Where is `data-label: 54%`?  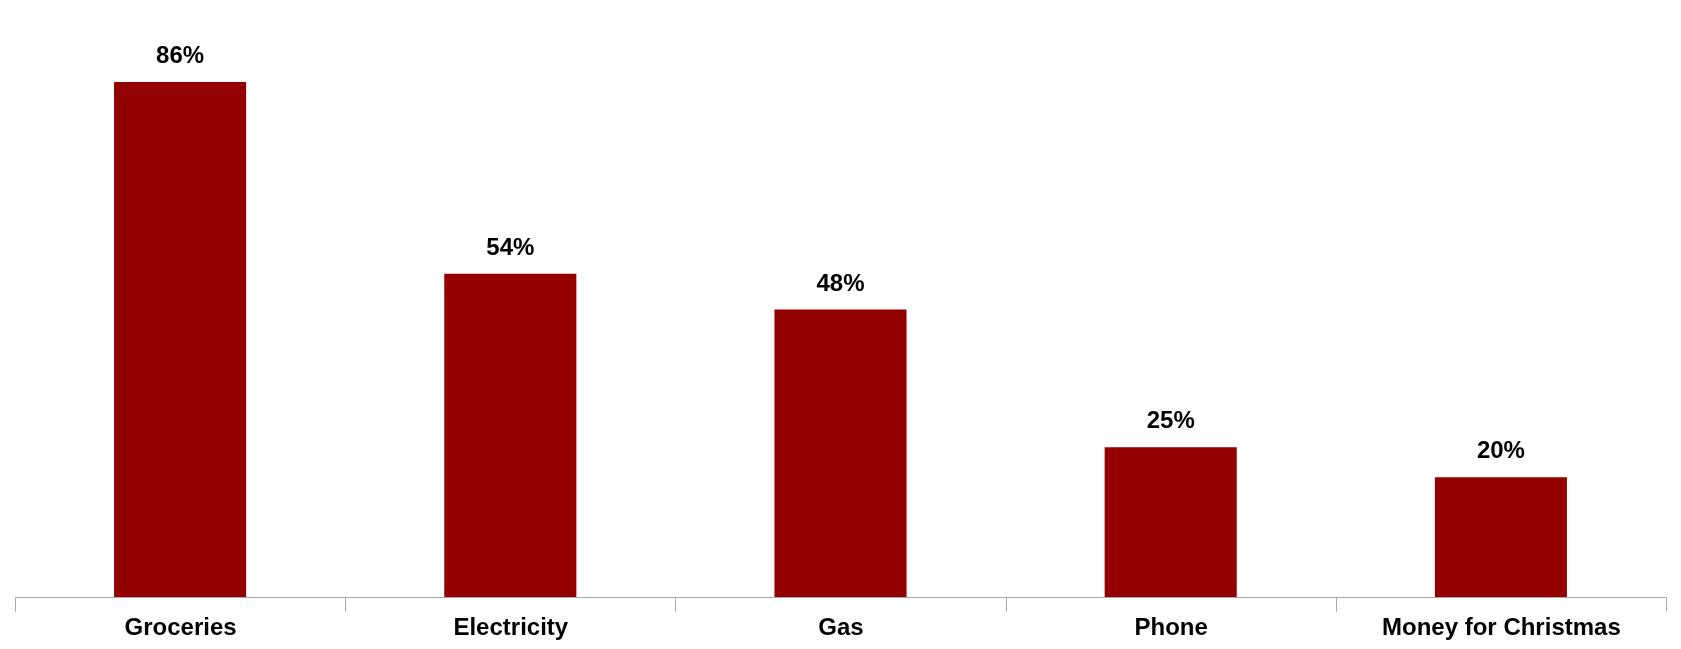 data-label: 54% is located at coordinates (510, 246).